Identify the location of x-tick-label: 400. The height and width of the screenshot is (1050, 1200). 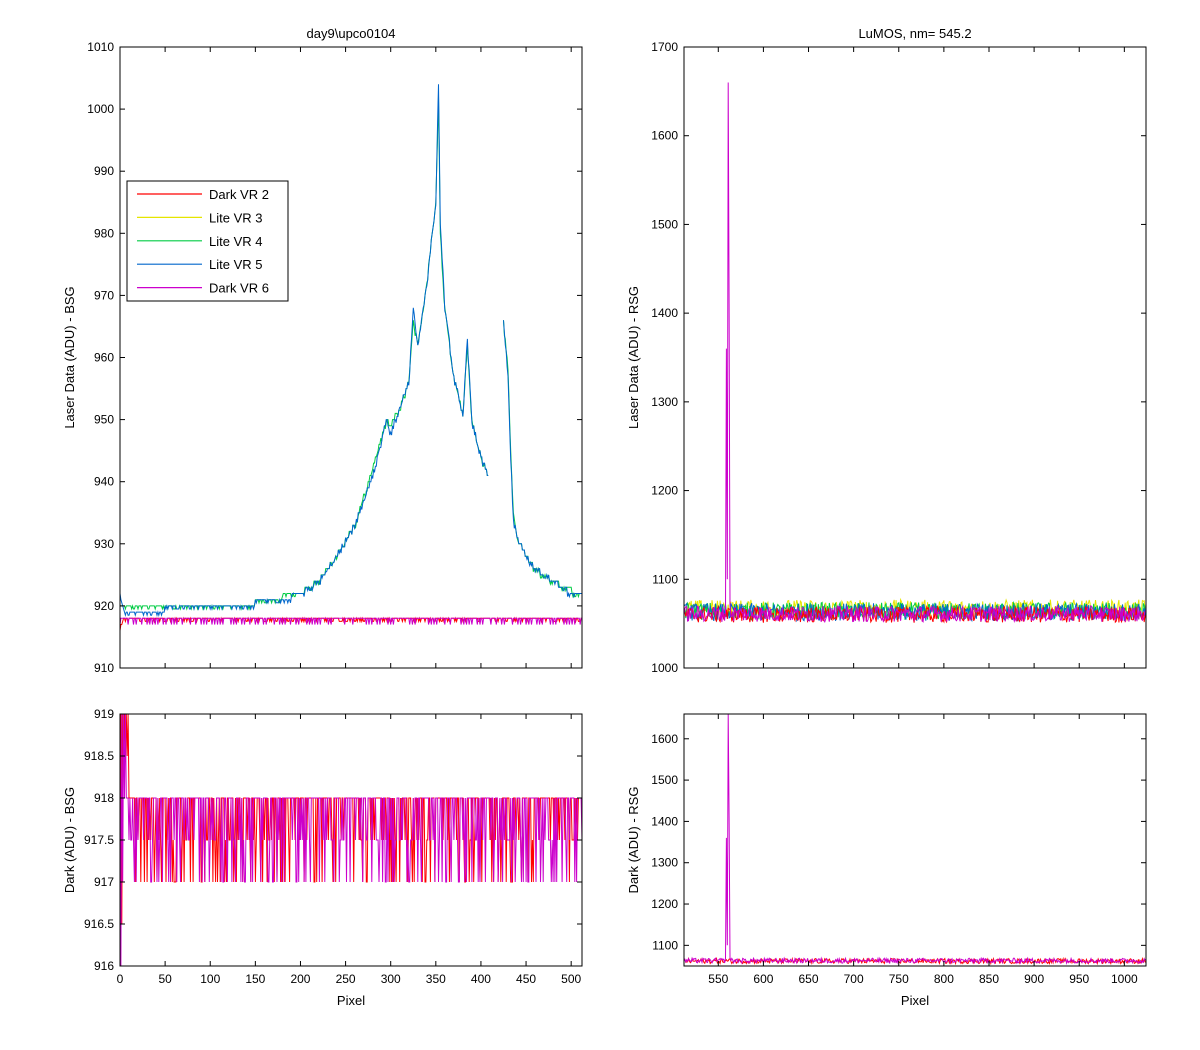
(481, 979).